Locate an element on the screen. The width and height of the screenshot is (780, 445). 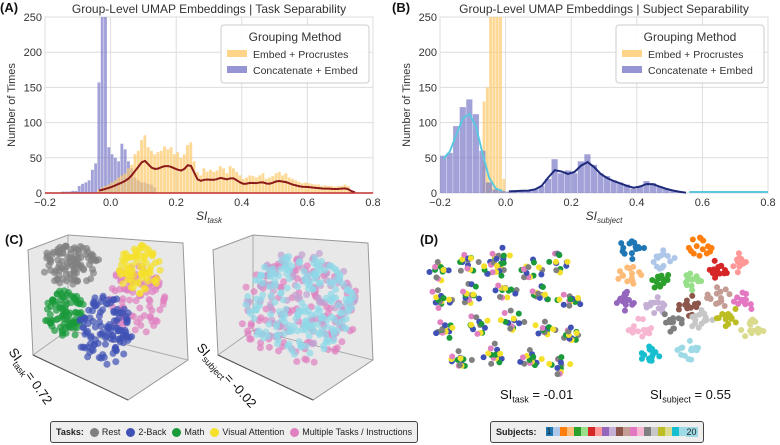
x-tick-label: 0.8 is located at coordinates (767, 203).